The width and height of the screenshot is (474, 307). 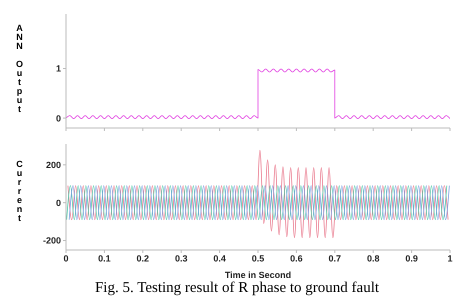 I want to click on y-tick-label: -200, so click(x=51, y=241).